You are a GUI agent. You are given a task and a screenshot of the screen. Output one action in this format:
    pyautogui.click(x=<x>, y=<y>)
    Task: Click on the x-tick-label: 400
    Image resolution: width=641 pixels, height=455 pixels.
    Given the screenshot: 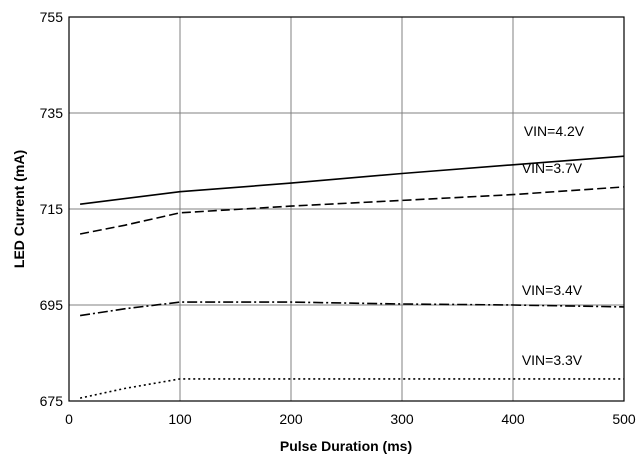 What is the action you would take?
    pyautogui.click(x=513, y=419)
    